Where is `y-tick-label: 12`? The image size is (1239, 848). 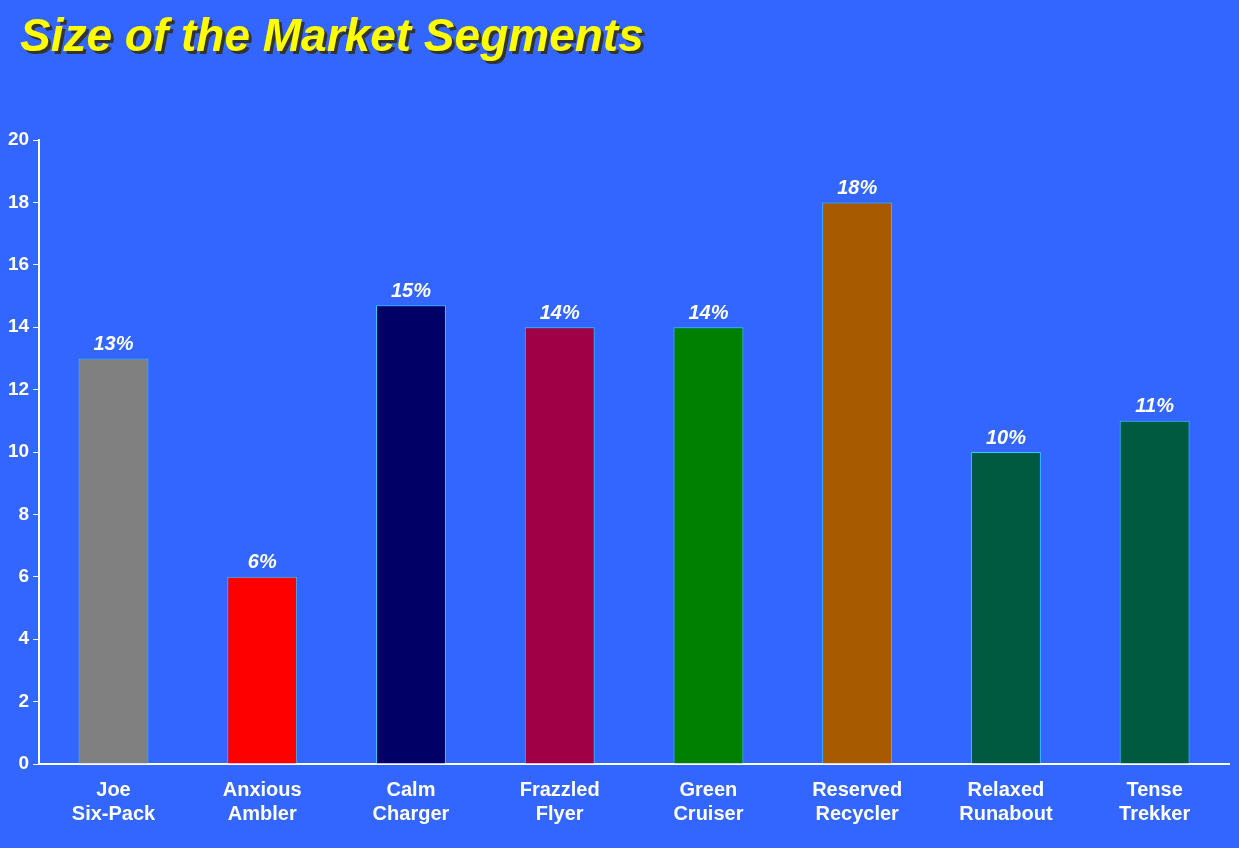
y-tick-label: 12 is located at coordinates (18, 388).